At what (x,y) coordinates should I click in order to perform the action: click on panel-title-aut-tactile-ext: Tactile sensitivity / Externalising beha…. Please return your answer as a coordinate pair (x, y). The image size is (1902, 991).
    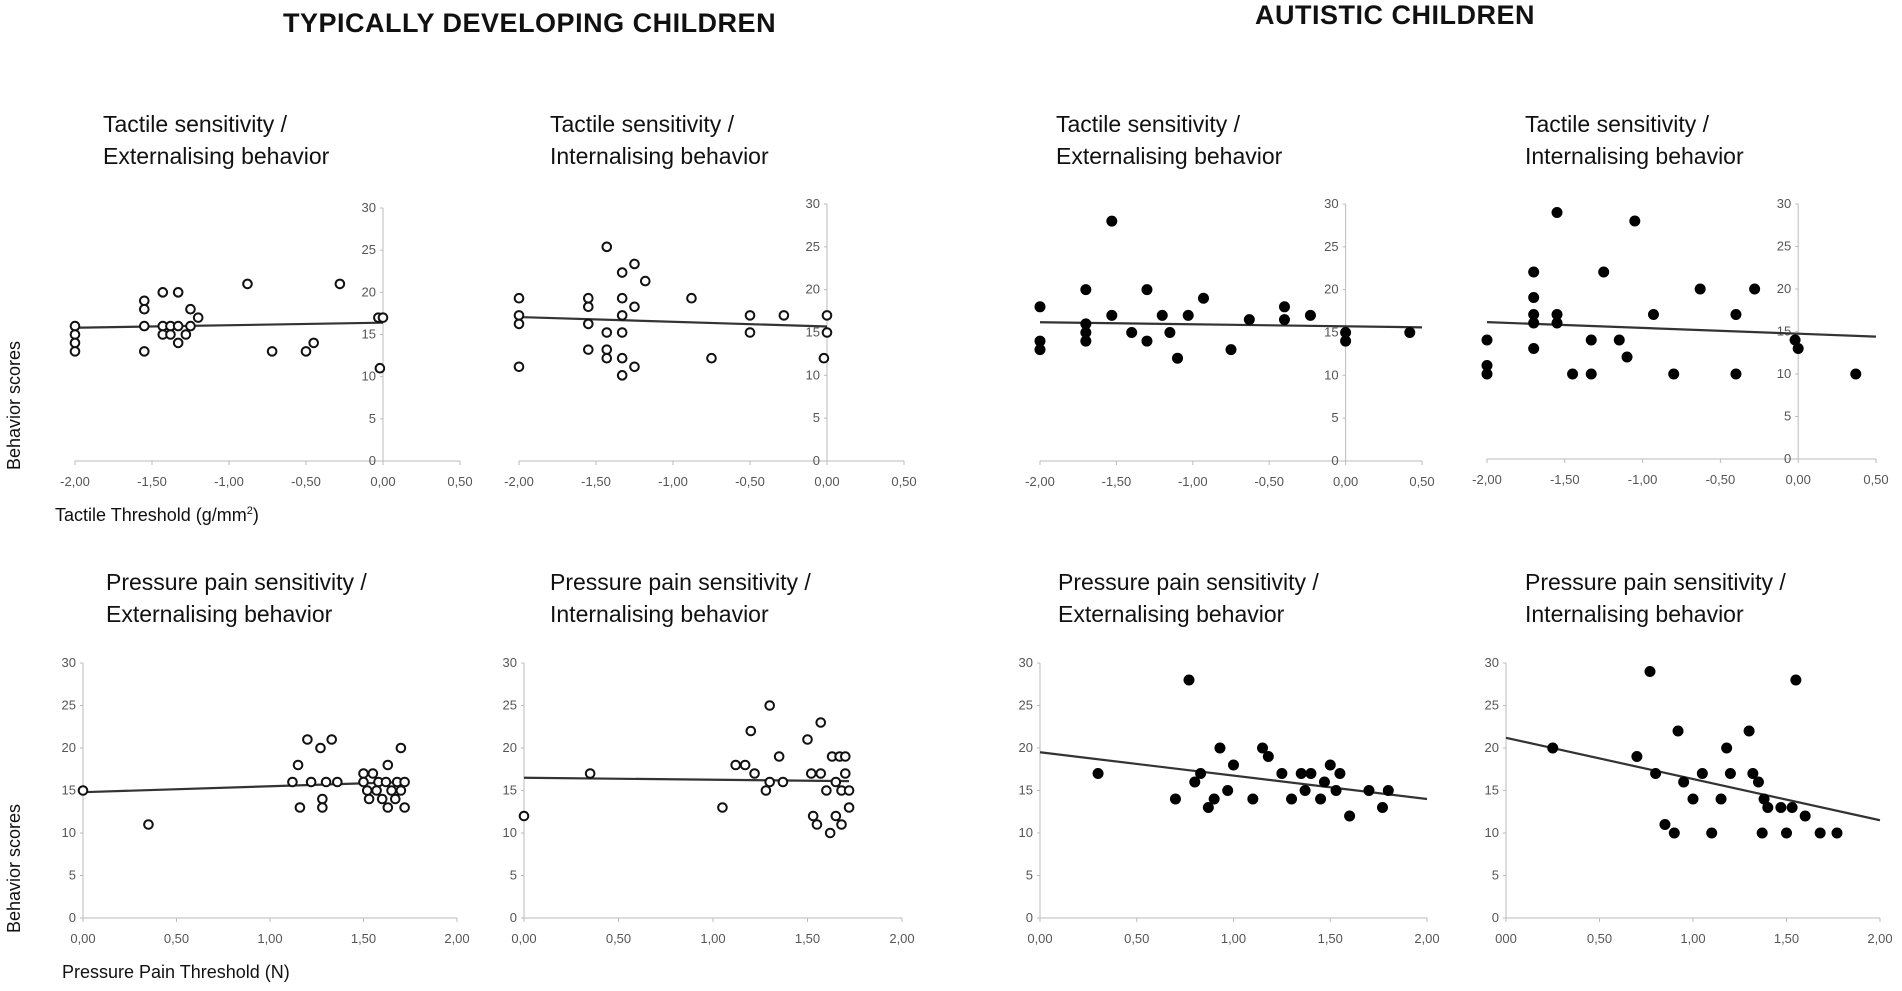
    Looking at the image, I should click on (1169, 140).